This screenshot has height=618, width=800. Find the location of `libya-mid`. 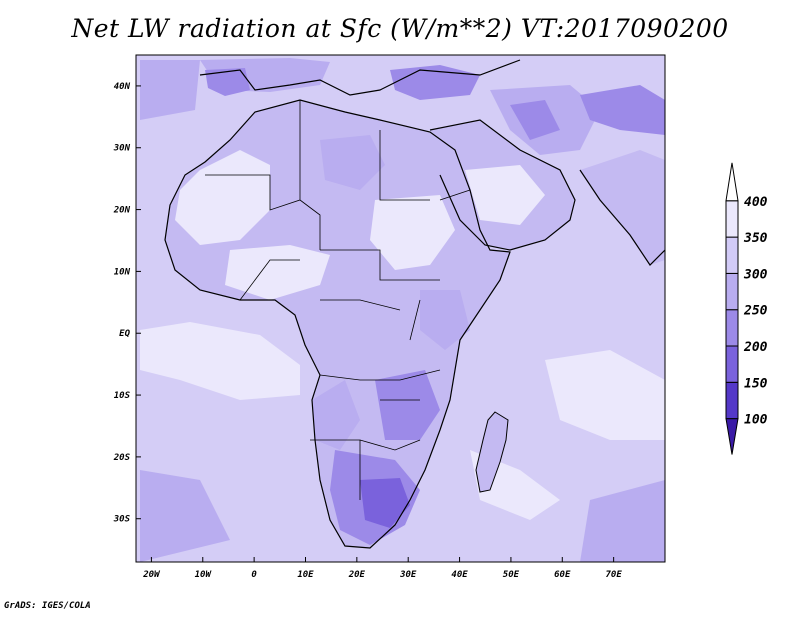

libya-mid is located at coordinates (352, 162).